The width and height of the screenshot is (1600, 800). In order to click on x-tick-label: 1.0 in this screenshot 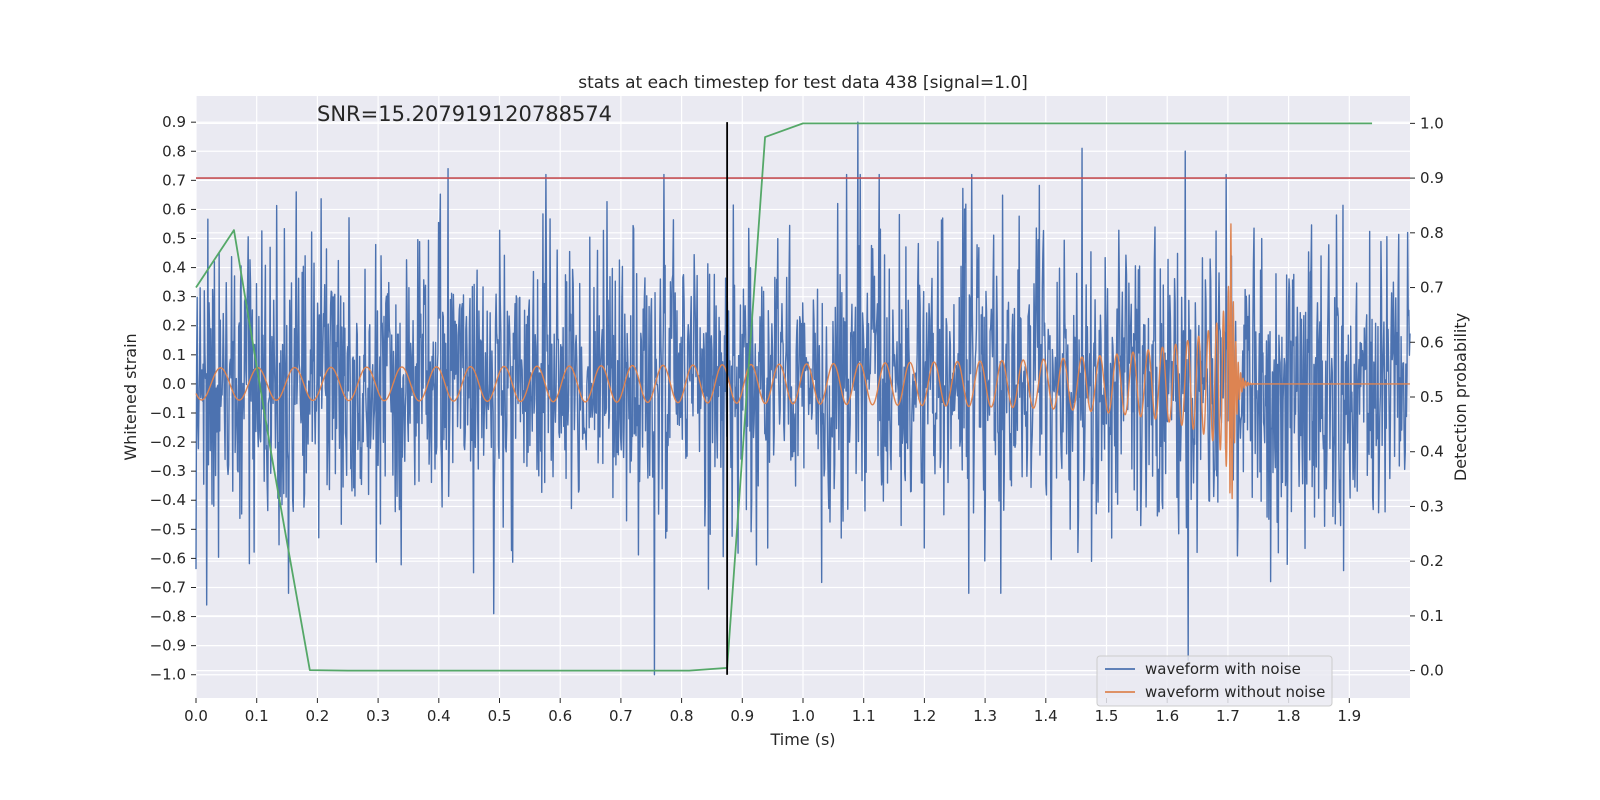, I will do `click(803, 716)`.